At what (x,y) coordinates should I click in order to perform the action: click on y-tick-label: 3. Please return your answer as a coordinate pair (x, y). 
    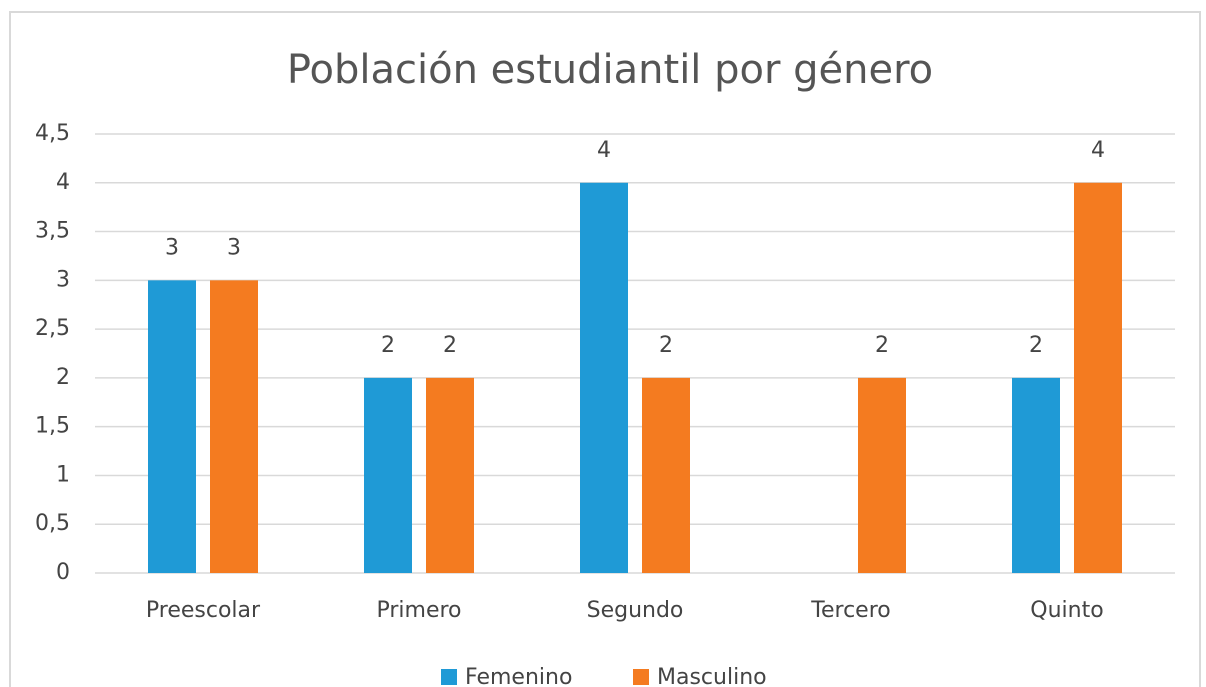
    Looking at the image, I should click on (63, 279).